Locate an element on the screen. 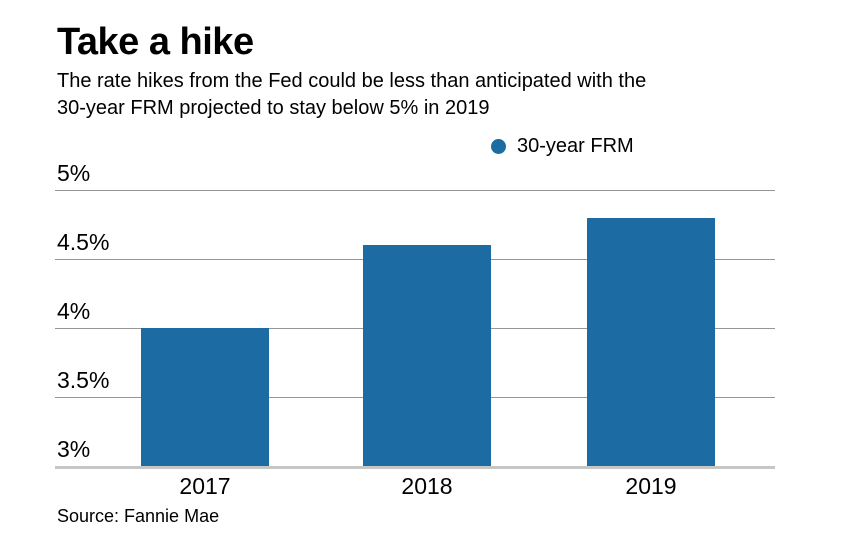 The image size is (844, 550). chart-legend: 30-year FRM is located at coordinates (562, 146).